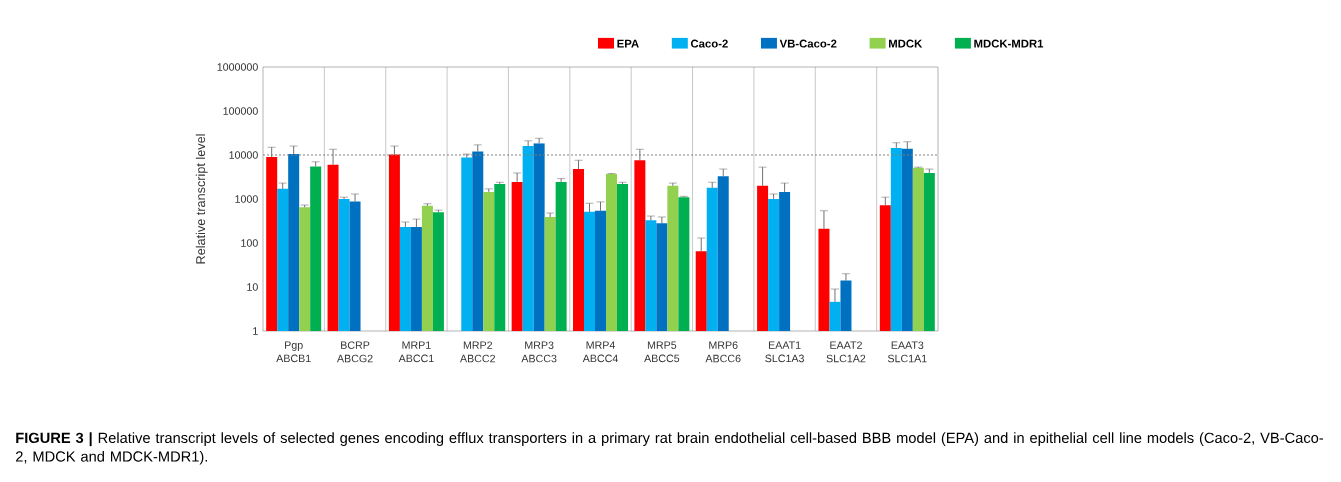  What do you see at coordinates (243, 155) in the screenshot?
I see `y-tick-label: 10000` at bounding box center [243, 155].